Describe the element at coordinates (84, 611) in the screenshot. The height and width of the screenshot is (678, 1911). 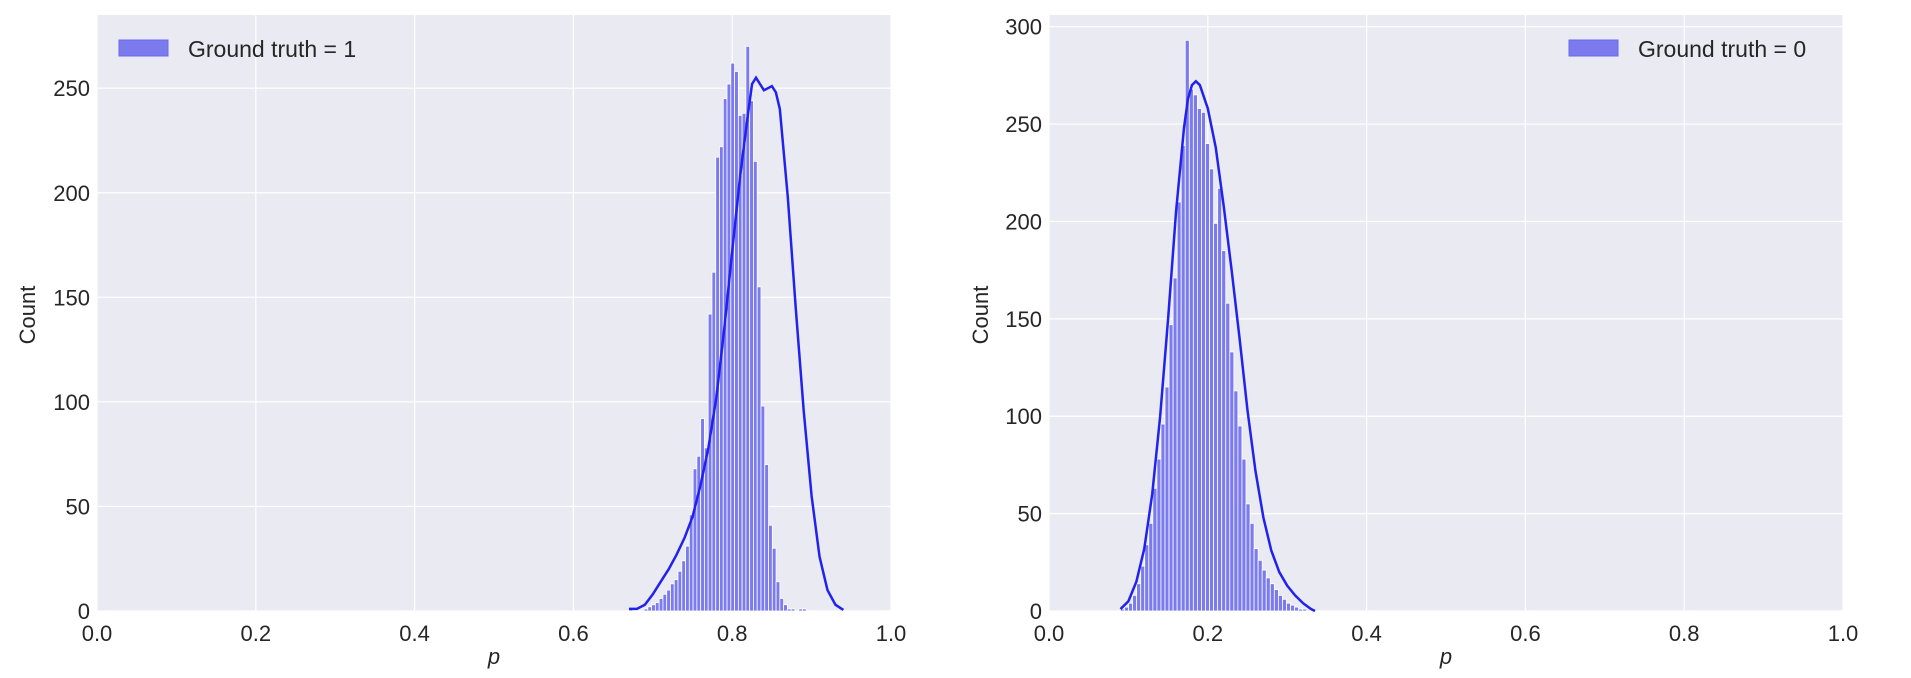
I see `y-tick-label: 0` at that location.